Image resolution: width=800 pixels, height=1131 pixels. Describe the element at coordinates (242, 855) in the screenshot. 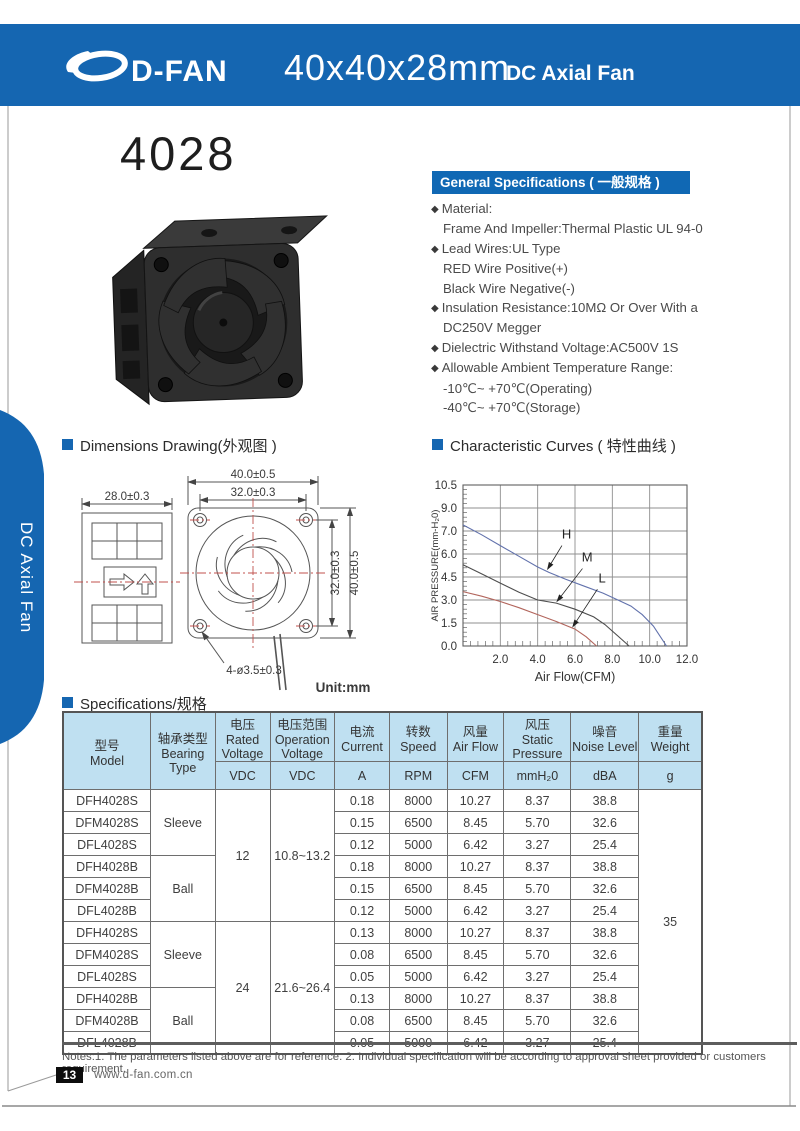

I see `cell-rated-voltage: 12` at that location.